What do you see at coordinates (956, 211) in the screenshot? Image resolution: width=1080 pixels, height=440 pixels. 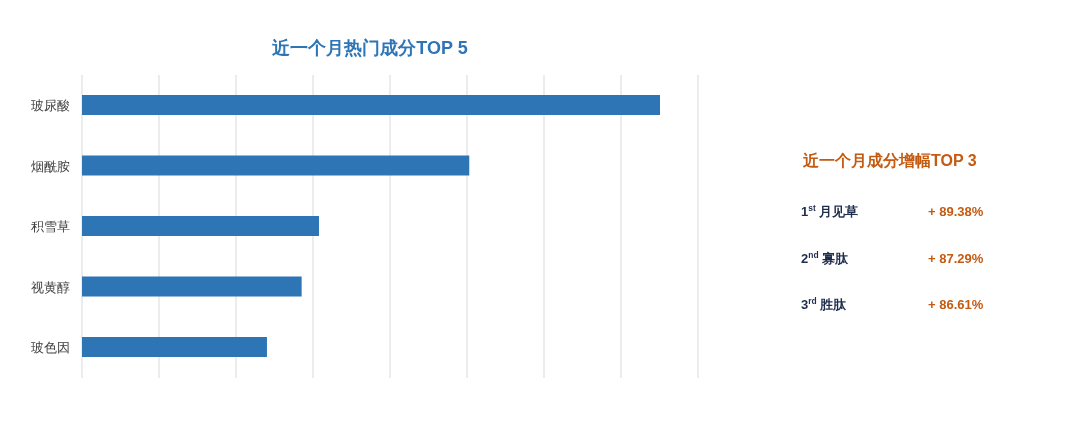 I see `data-label: + 89.38%` at bounding box center [956, 211].